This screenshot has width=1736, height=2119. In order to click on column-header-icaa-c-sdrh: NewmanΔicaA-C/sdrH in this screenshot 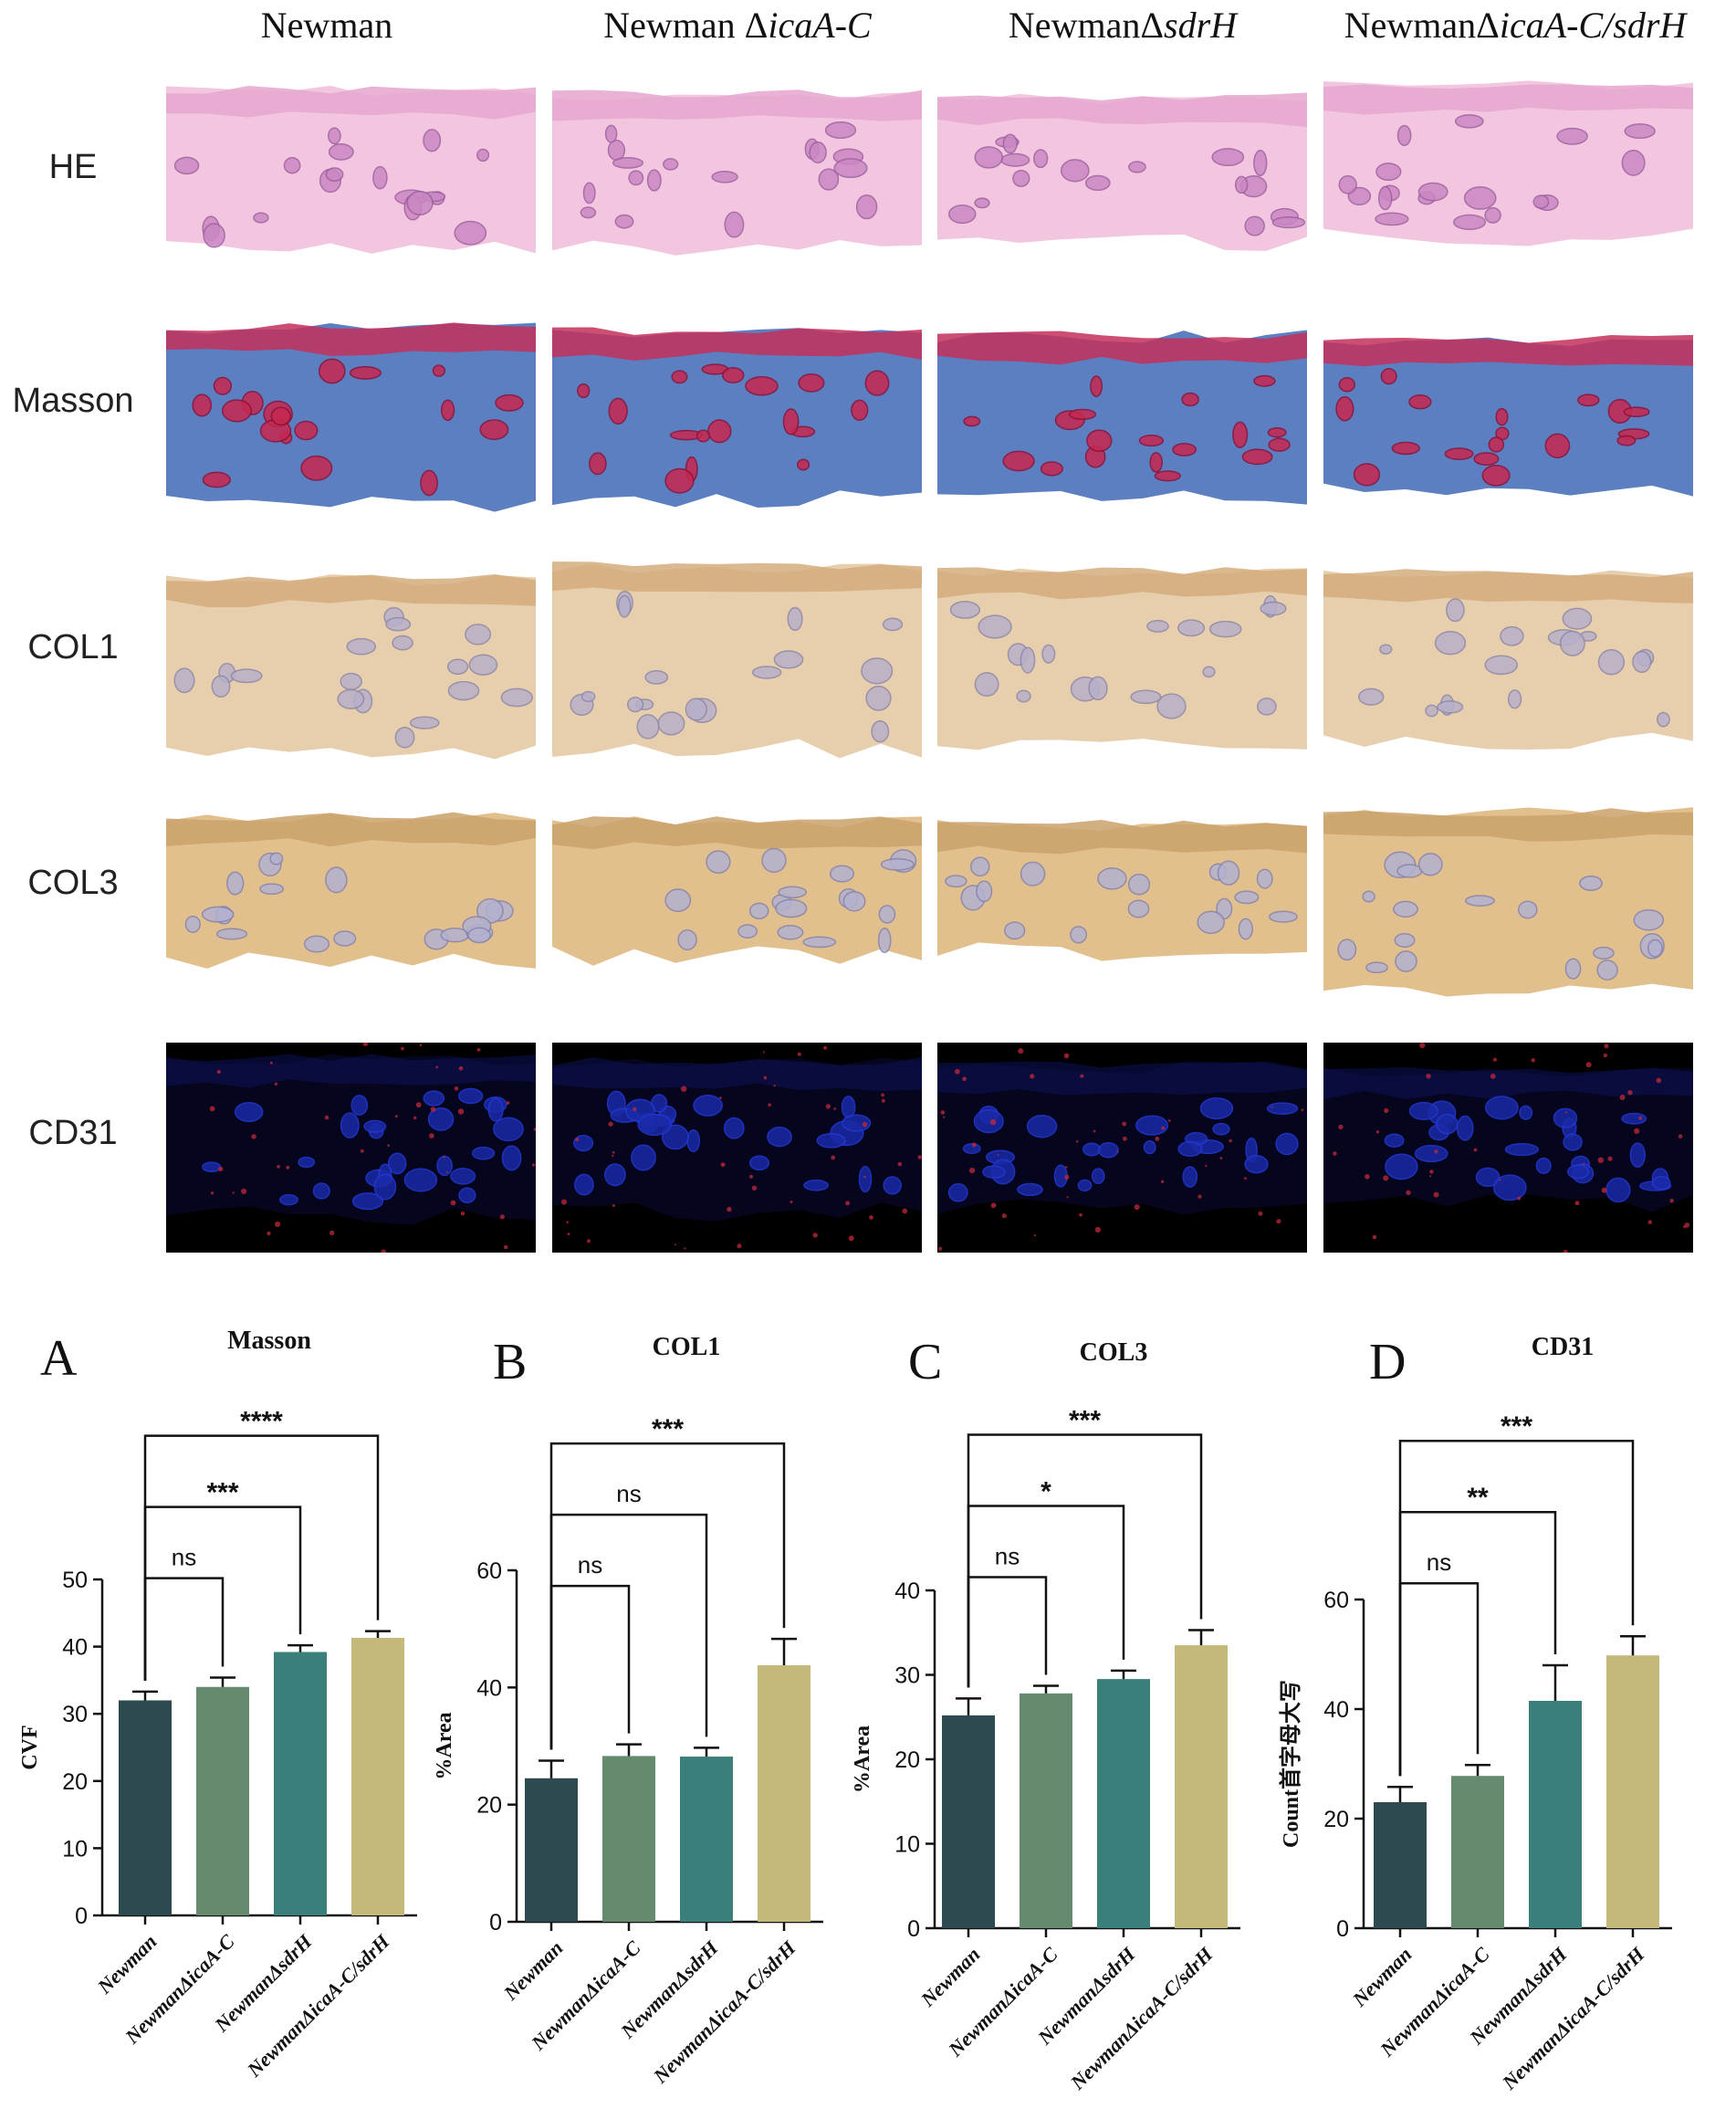, I will do `click(1515, 25)`.